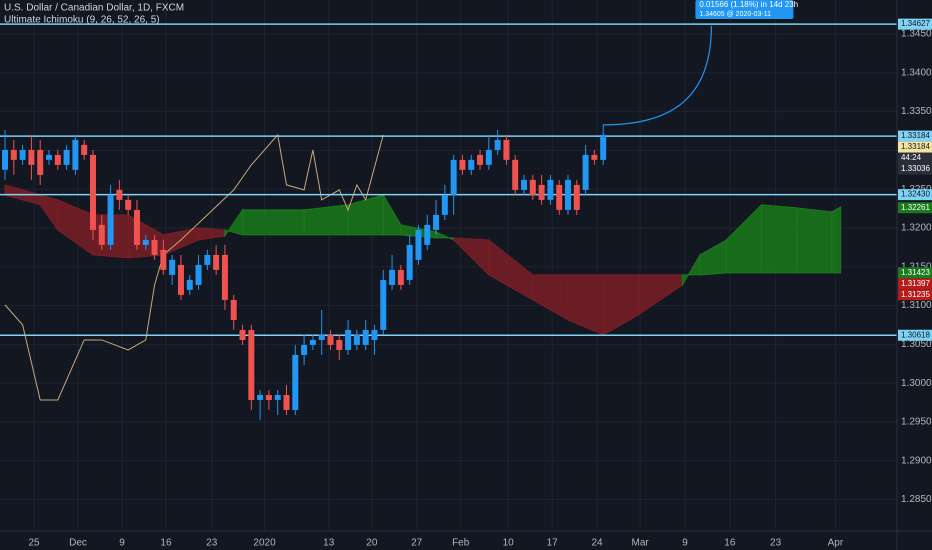 Image resolution: width=932 pixels, height=550 pixels. I want to click on price-label: 1.34627, so click(915, 23).